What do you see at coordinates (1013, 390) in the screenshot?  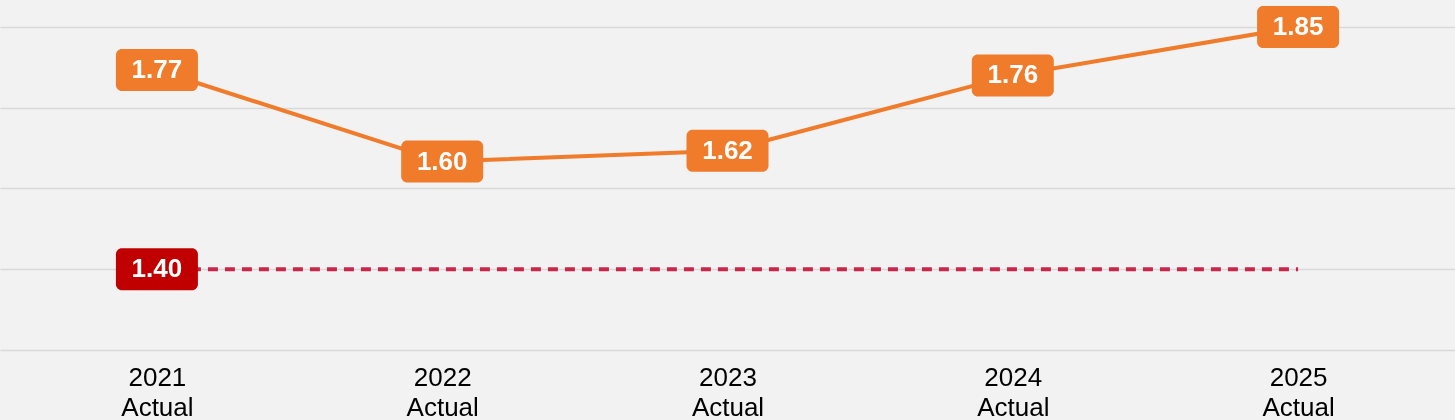 I see `x-tick-label: 2024 Actual` at bounding box center [1013, 390].